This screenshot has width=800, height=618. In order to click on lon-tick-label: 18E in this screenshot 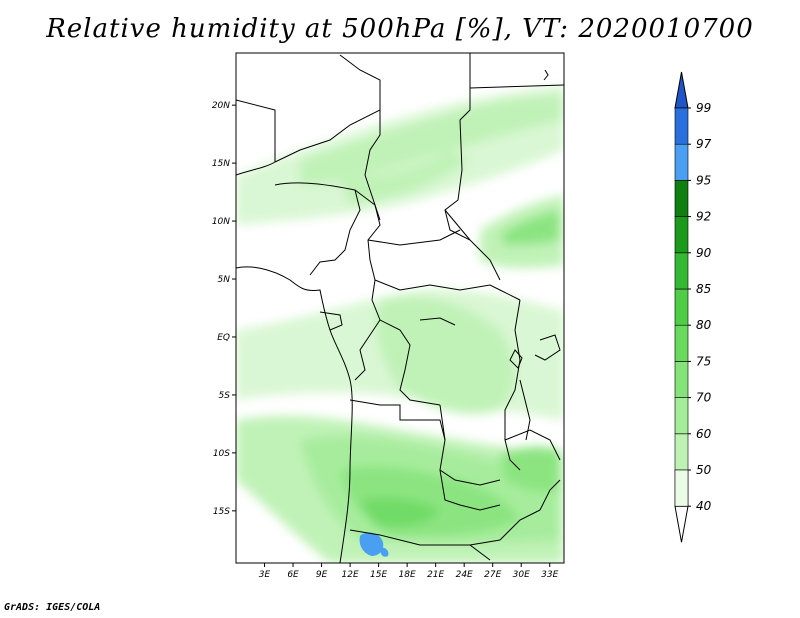, I will do `click(407, 575)`.